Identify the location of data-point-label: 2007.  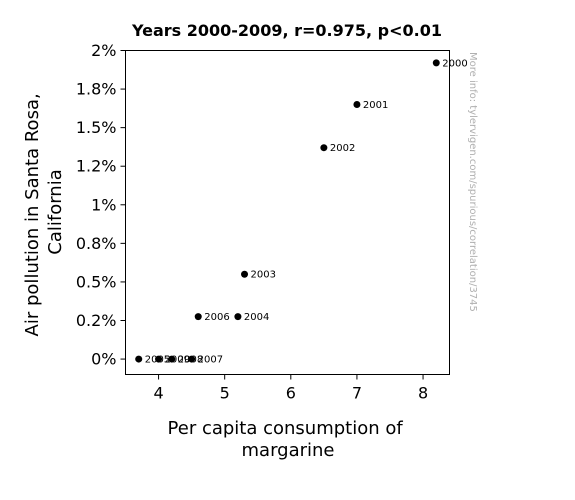
(210, 360).